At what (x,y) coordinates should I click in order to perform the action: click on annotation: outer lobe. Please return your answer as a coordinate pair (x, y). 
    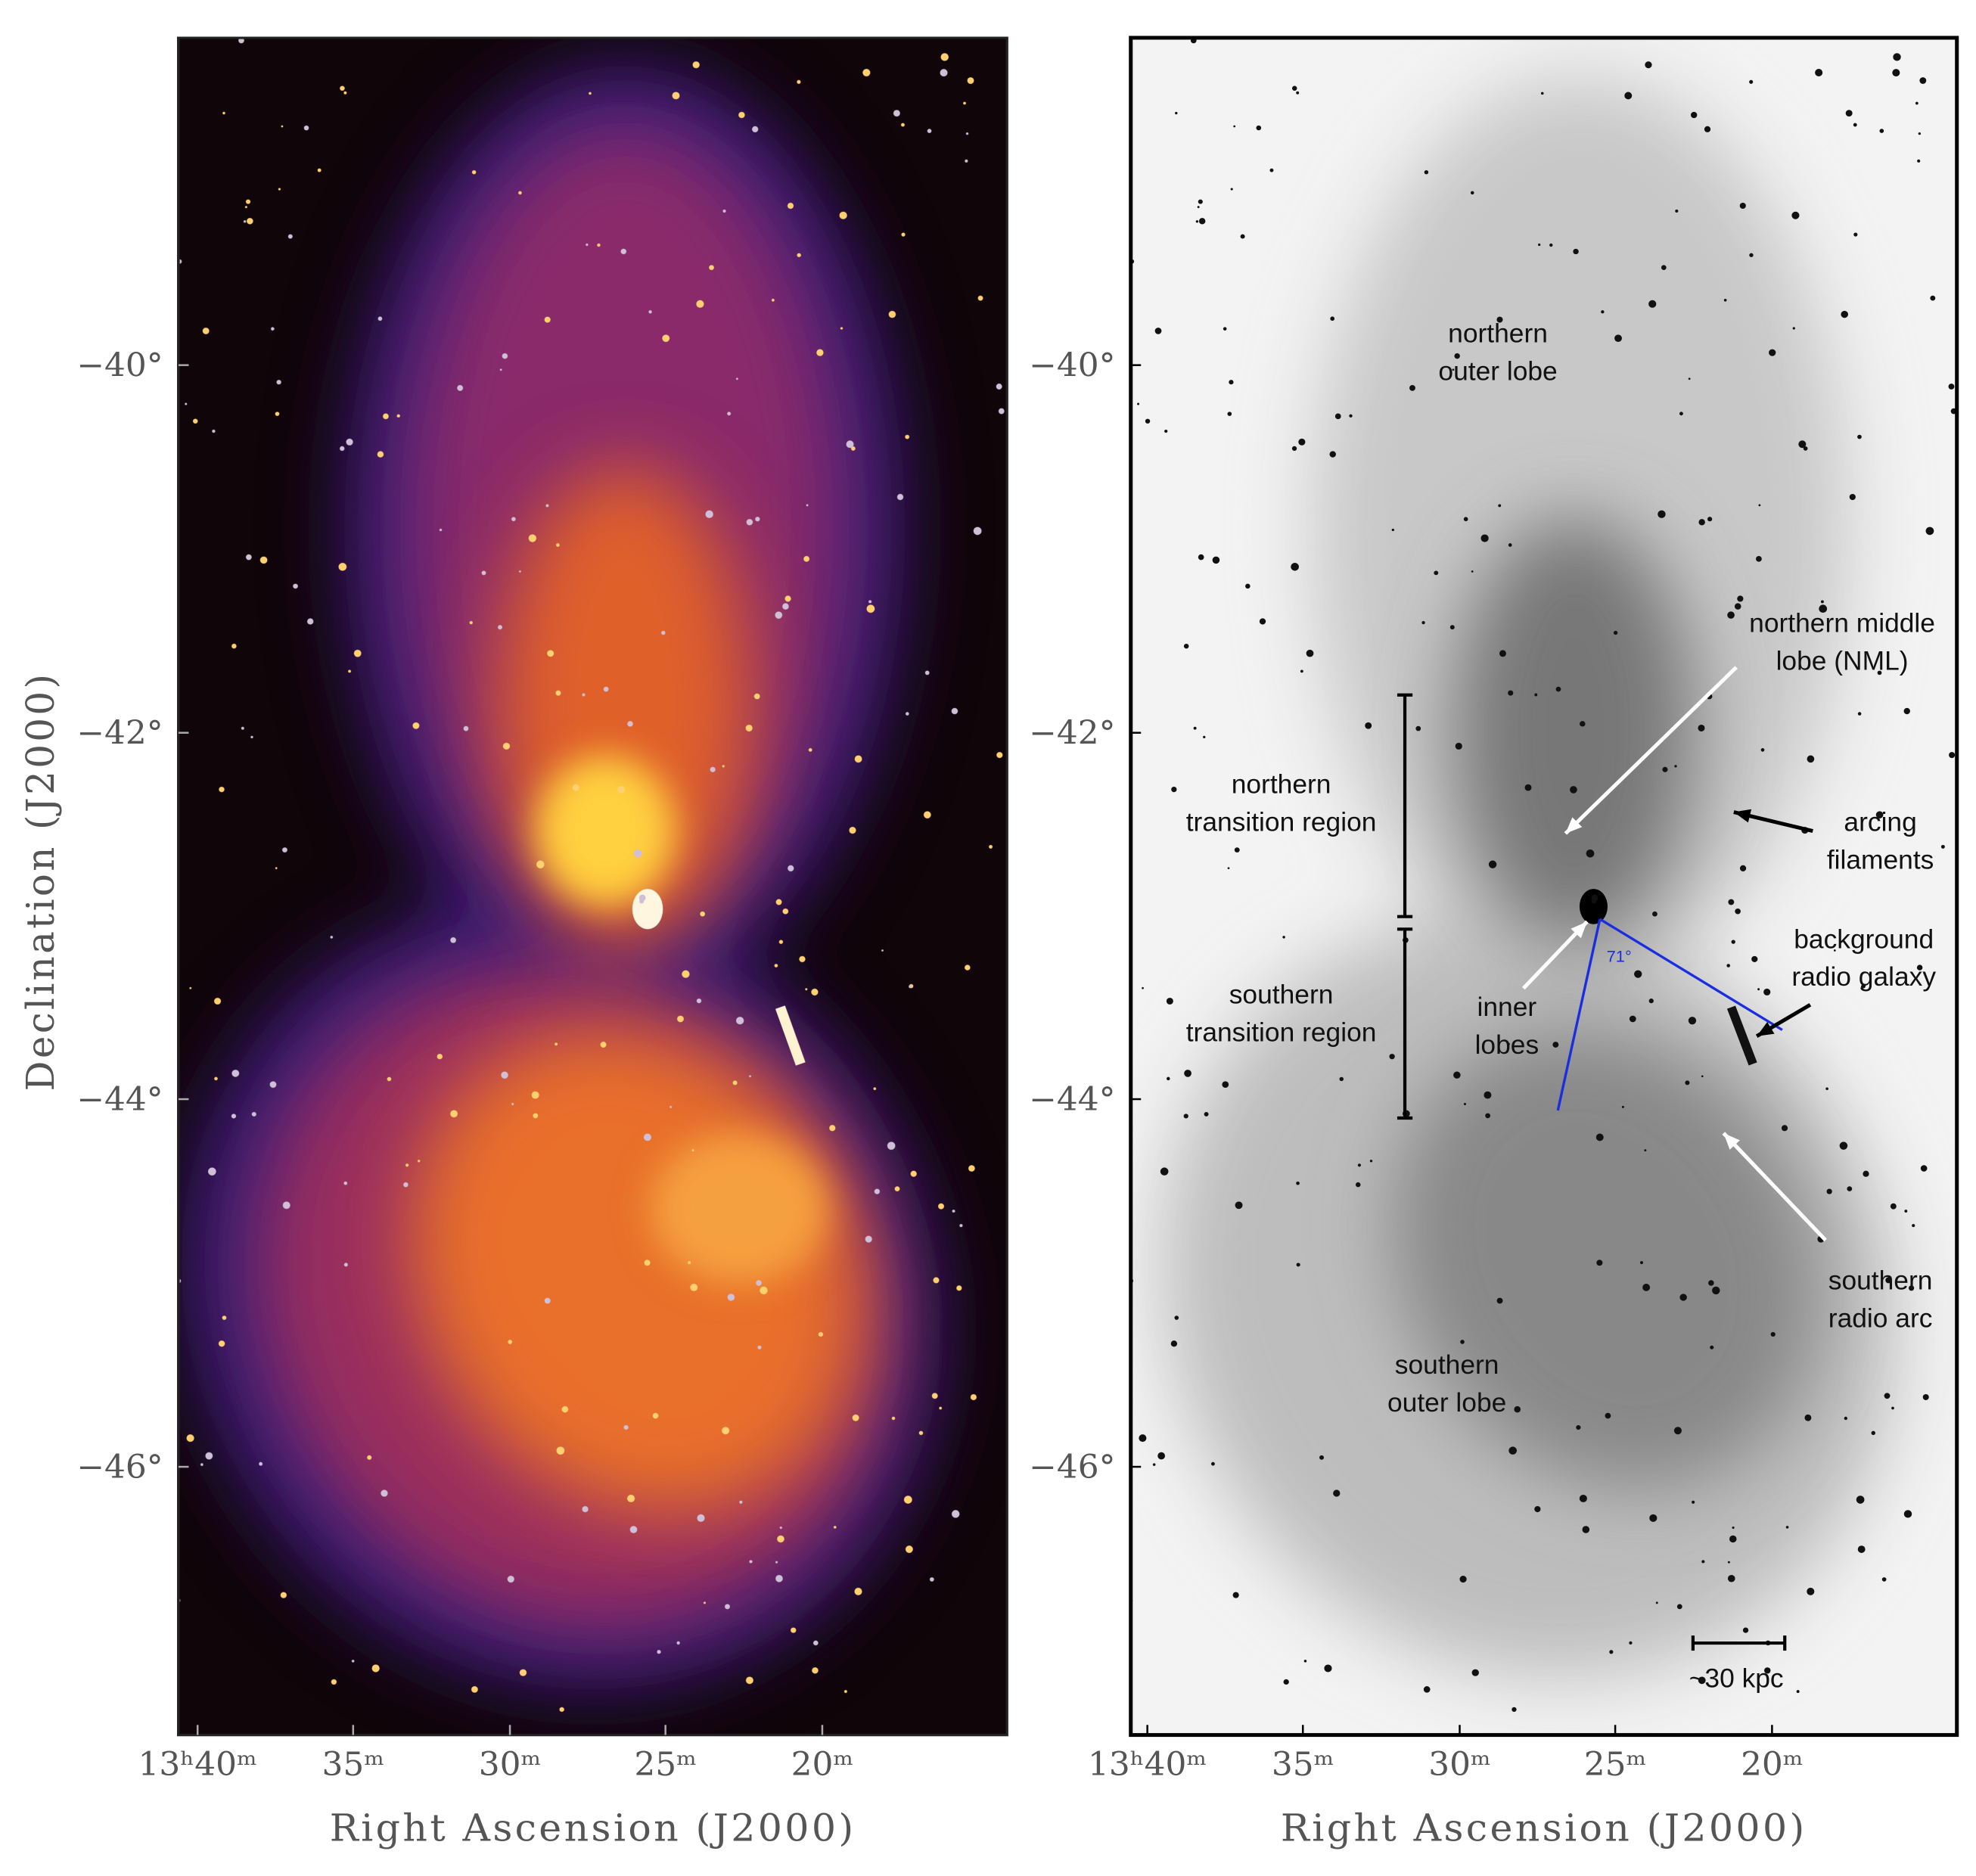
    Looking at the image, I should click on (1498, 372).